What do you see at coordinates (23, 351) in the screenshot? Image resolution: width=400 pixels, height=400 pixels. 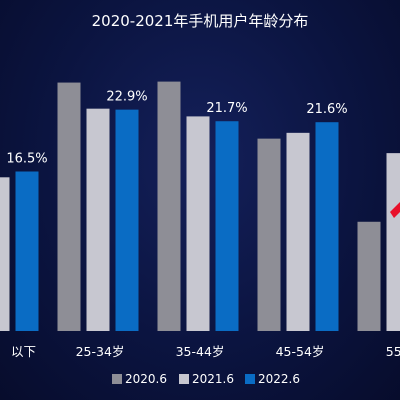 I see `category-label: 以下` at bounding box center [23, 351].